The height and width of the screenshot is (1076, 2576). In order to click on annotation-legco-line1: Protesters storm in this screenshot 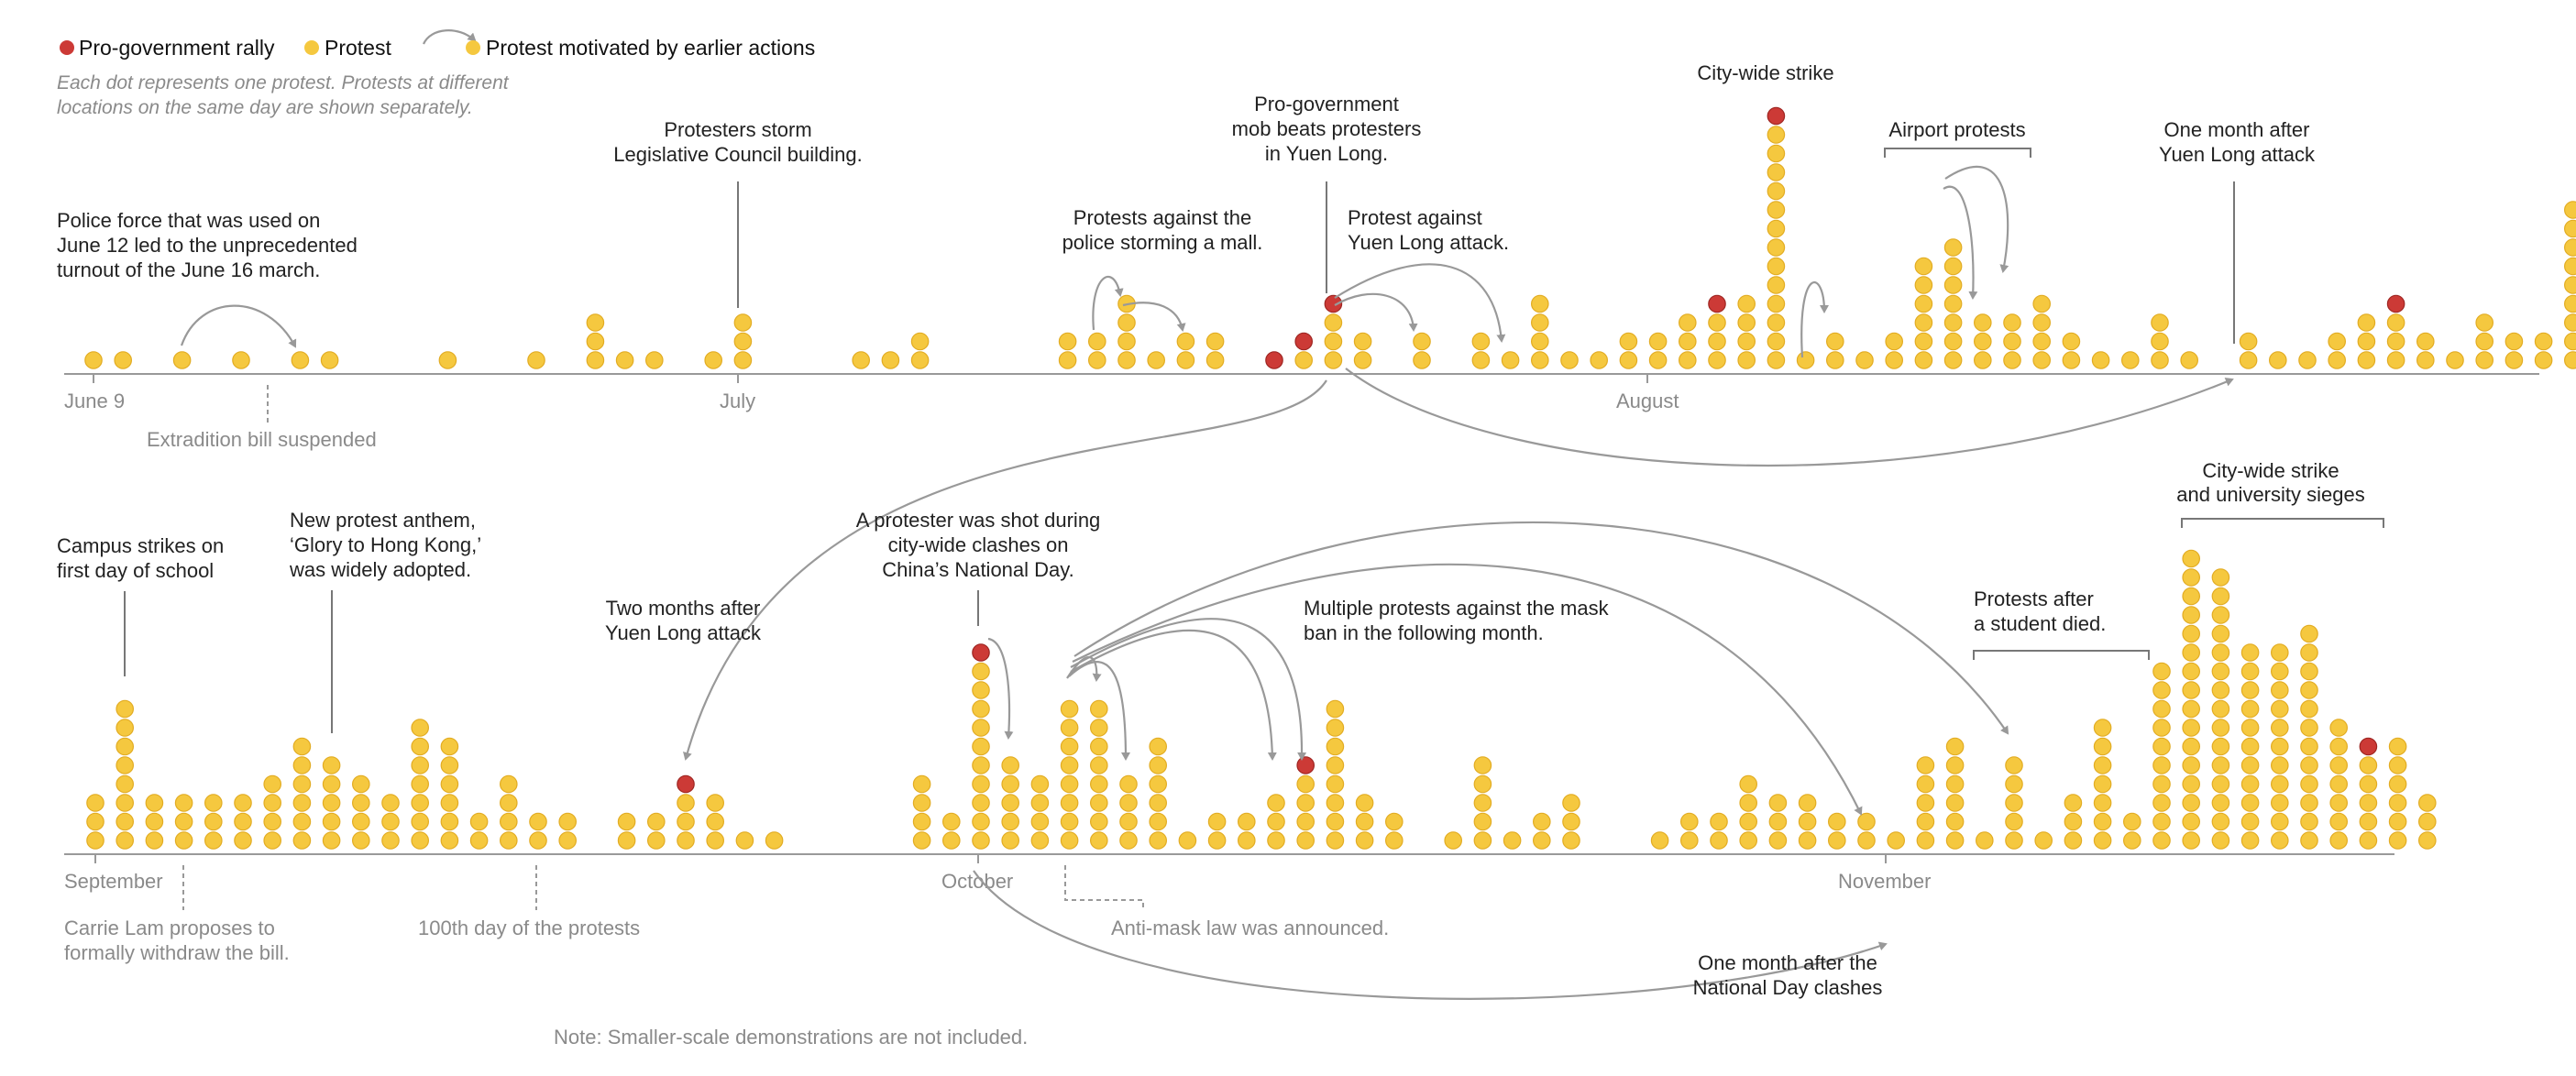, I will do `click(737, 129)`.